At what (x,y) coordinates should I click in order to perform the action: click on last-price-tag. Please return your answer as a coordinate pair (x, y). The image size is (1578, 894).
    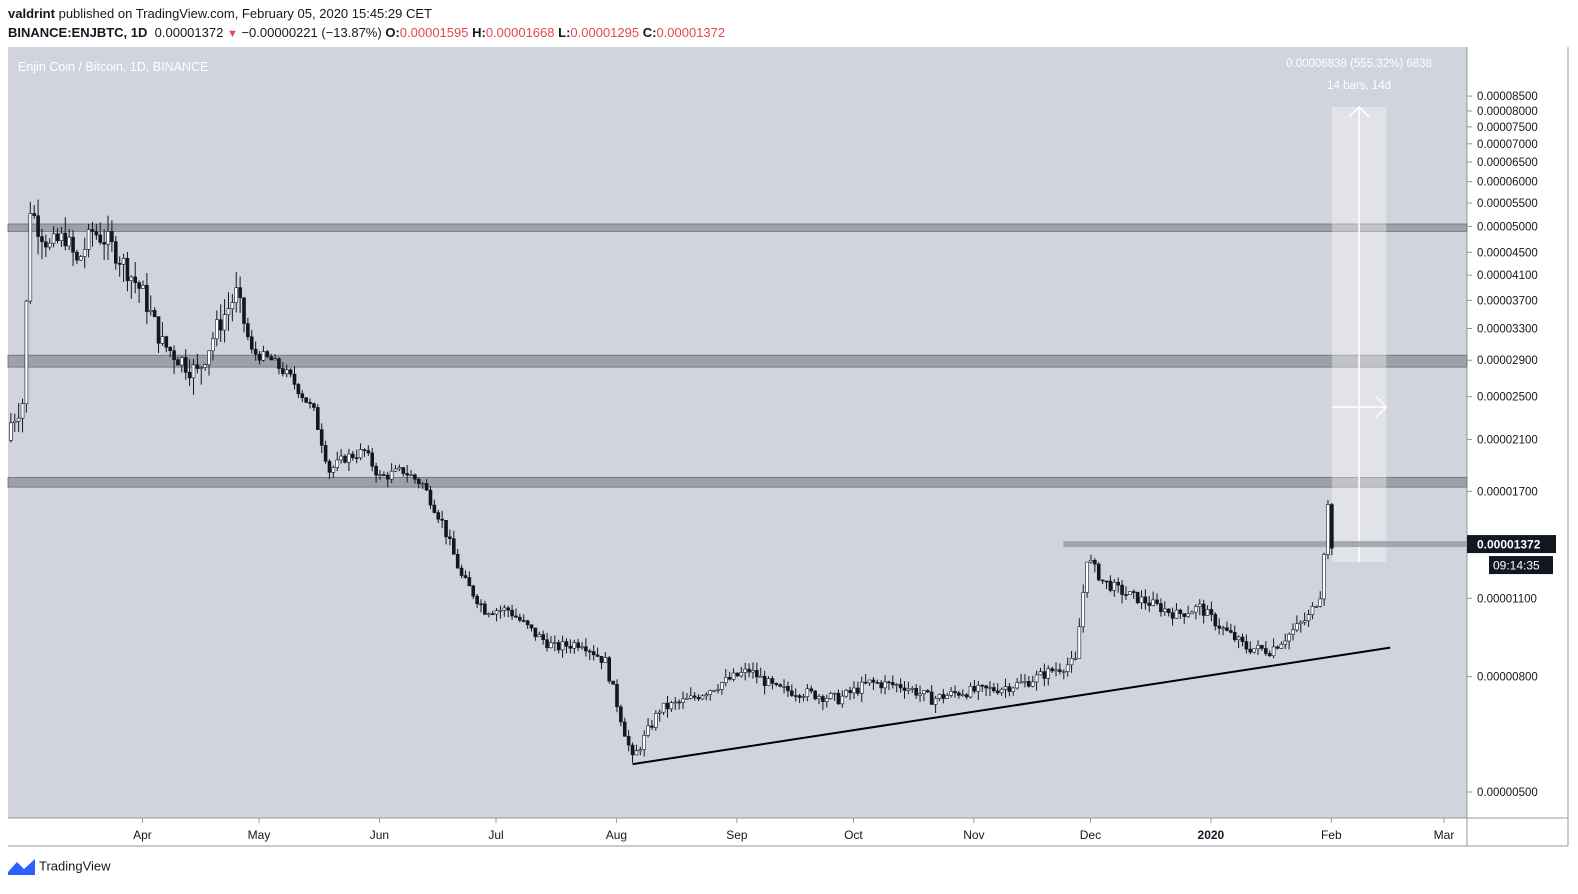
    Looking at the image, I should click on (1511, 544).